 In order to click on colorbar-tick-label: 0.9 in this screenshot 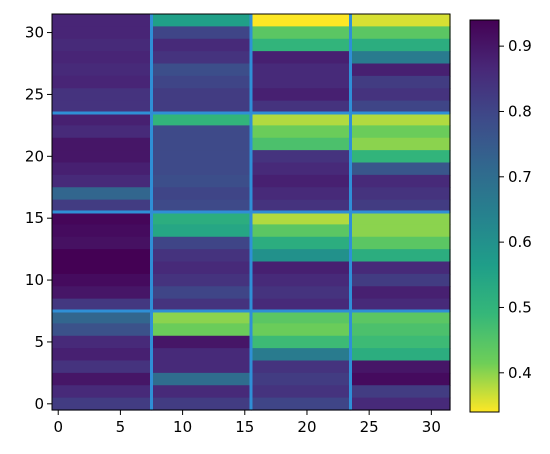, I will do `click(520, 46)`.